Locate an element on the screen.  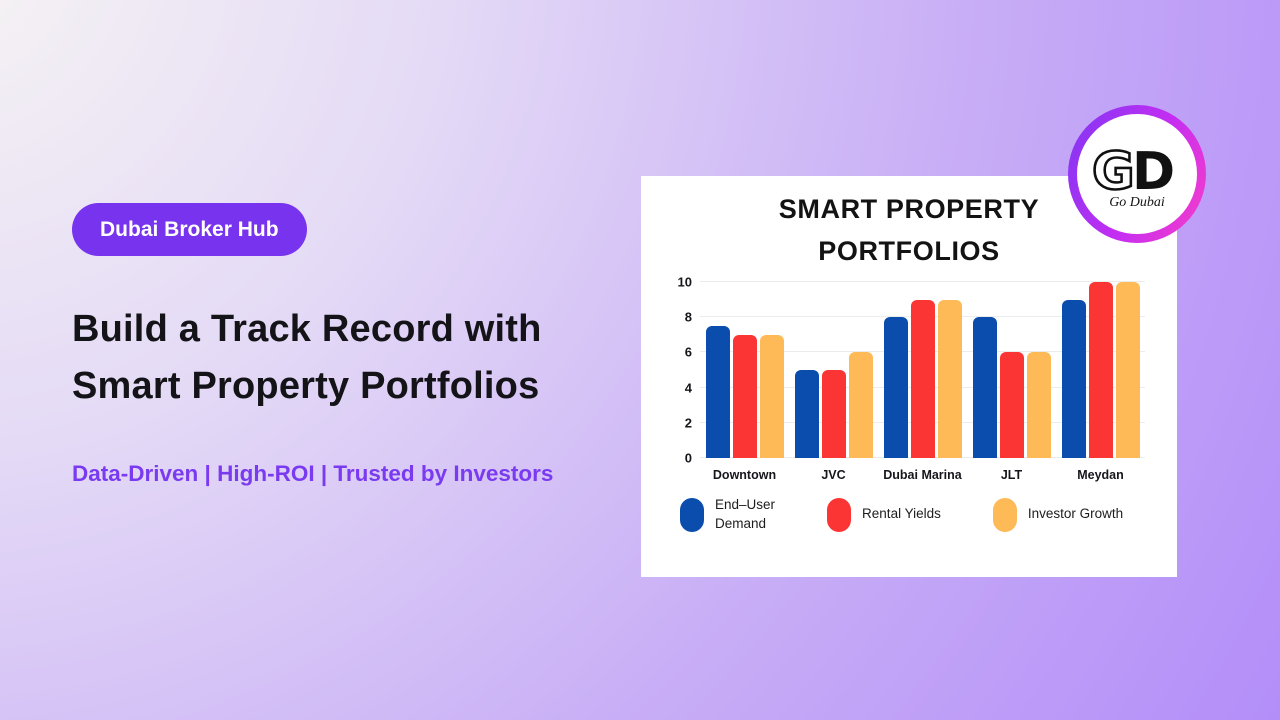
x-axis-category-label: JVC is located at coordinates (833, 475).